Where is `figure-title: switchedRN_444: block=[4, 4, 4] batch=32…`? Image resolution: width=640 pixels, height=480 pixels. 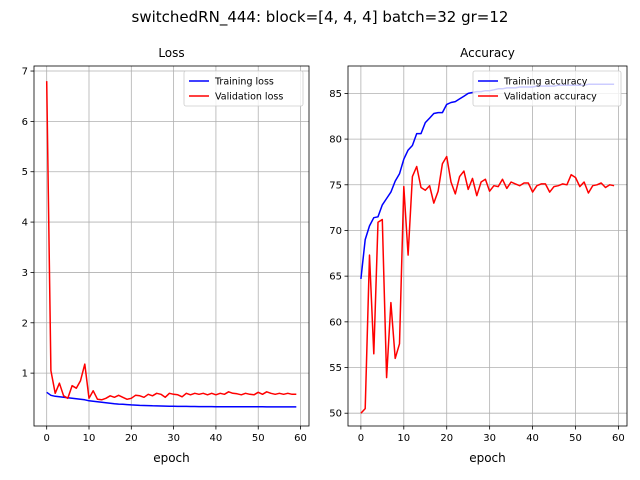 figure-title: switchedRN_444: block=[4, 4, 4] batch=32… is located at coordinates (320, 17).